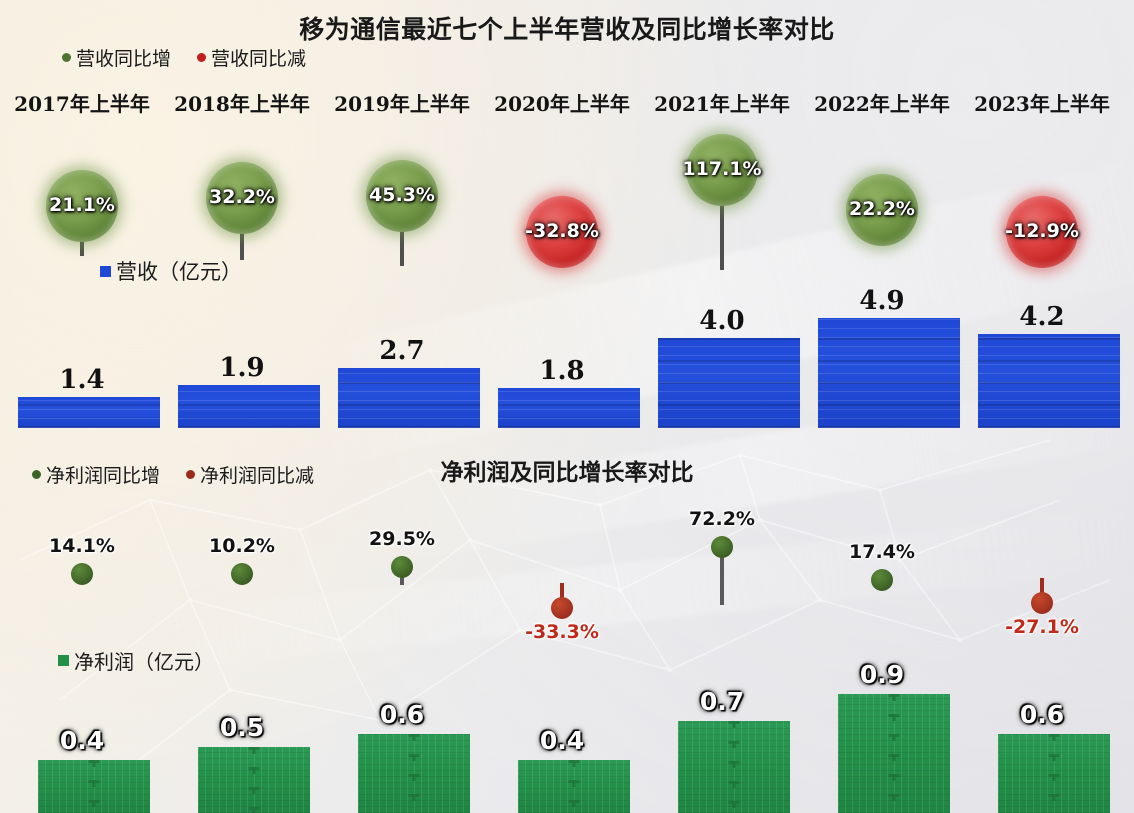 The width and height of the screenshot is (1134, 813). I want to click on legend-item-revenue-series: 营收（亿元）, so click(171, 271).